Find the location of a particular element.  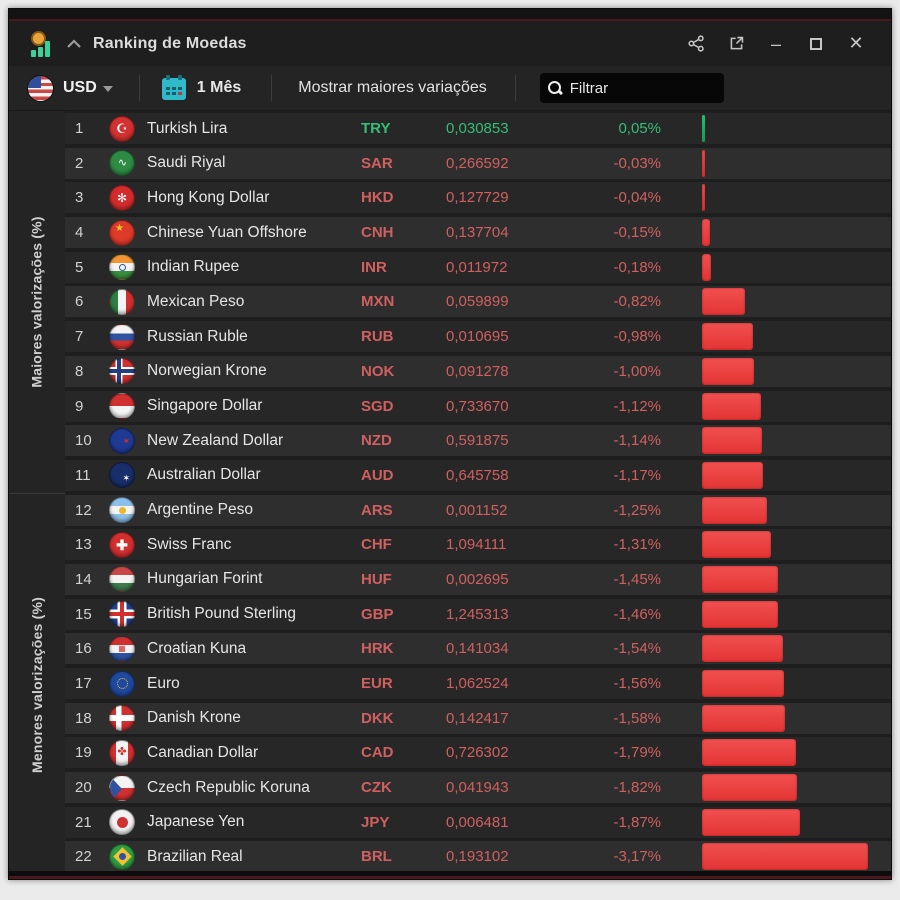

rank-cell: 10 is located at coordinates (83, 441).